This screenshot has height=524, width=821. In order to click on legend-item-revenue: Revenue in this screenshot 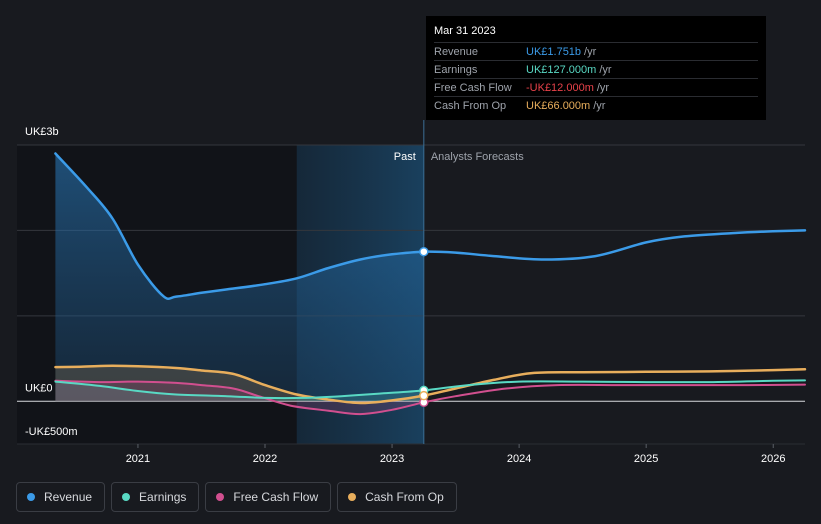, I will do `click(61, 497)`.